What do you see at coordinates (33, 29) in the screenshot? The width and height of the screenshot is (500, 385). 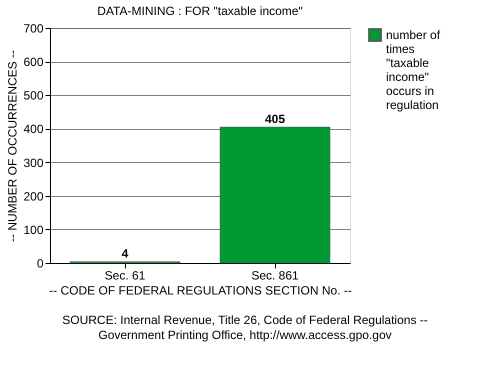 I see `y-tick-label: 700` at bounding box center [33, 29].